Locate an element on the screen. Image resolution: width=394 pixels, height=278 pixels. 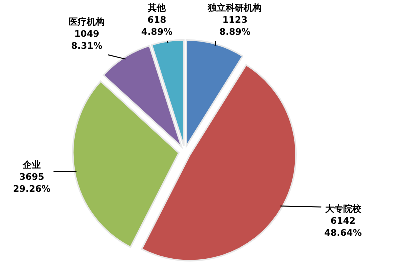
data-label: 618 4.89% is located at coordinates (157, 27).